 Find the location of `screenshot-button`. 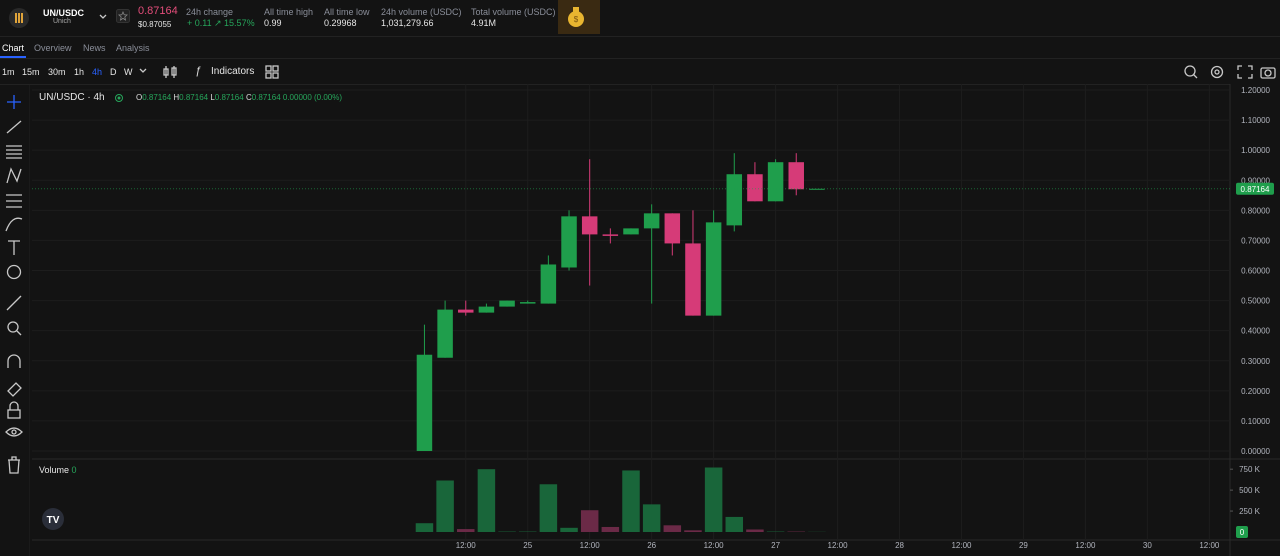

screenshot-button is located at coordinates (1268, 73).